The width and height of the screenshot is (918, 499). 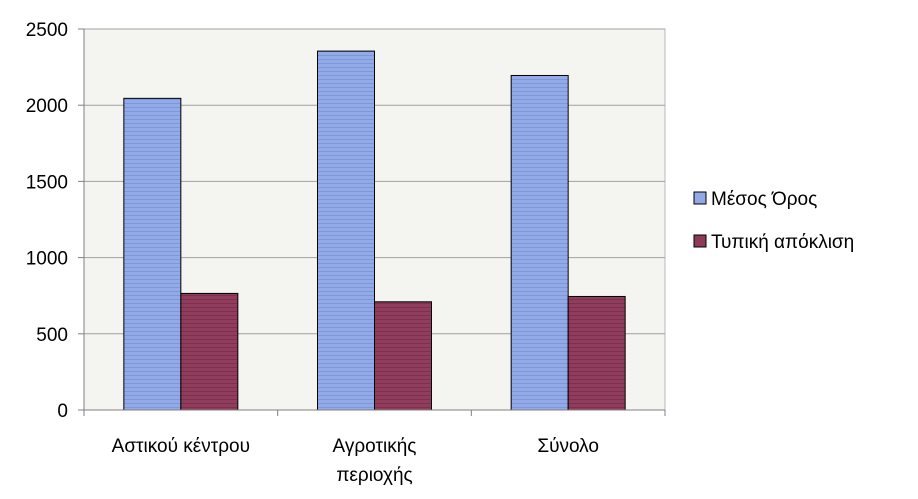 What do you see at coordinates (47, 30) in the screenshot?
I see `y-tick-label: 2500` at bounding box center [47, 30].